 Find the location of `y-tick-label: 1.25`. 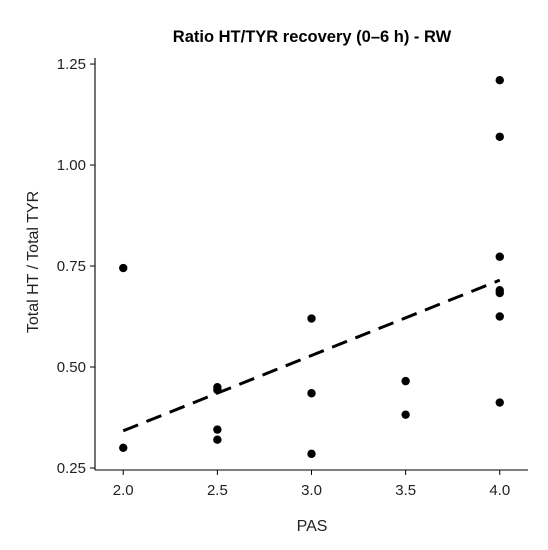

y-tick-label: 1.25 is located at coordinates (71, 64).